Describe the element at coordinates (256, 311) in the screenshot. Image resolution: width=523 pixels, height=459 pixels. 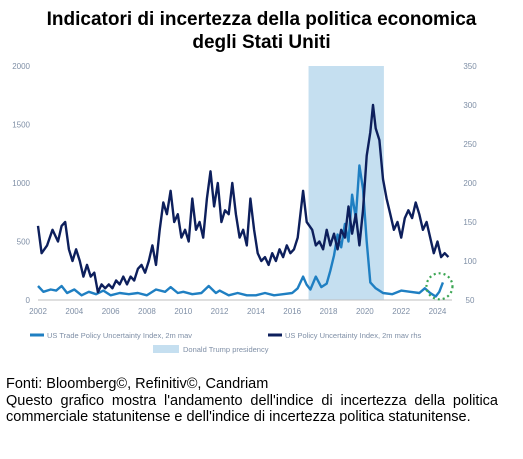
I see `x-tick-label: 2014` at that location.